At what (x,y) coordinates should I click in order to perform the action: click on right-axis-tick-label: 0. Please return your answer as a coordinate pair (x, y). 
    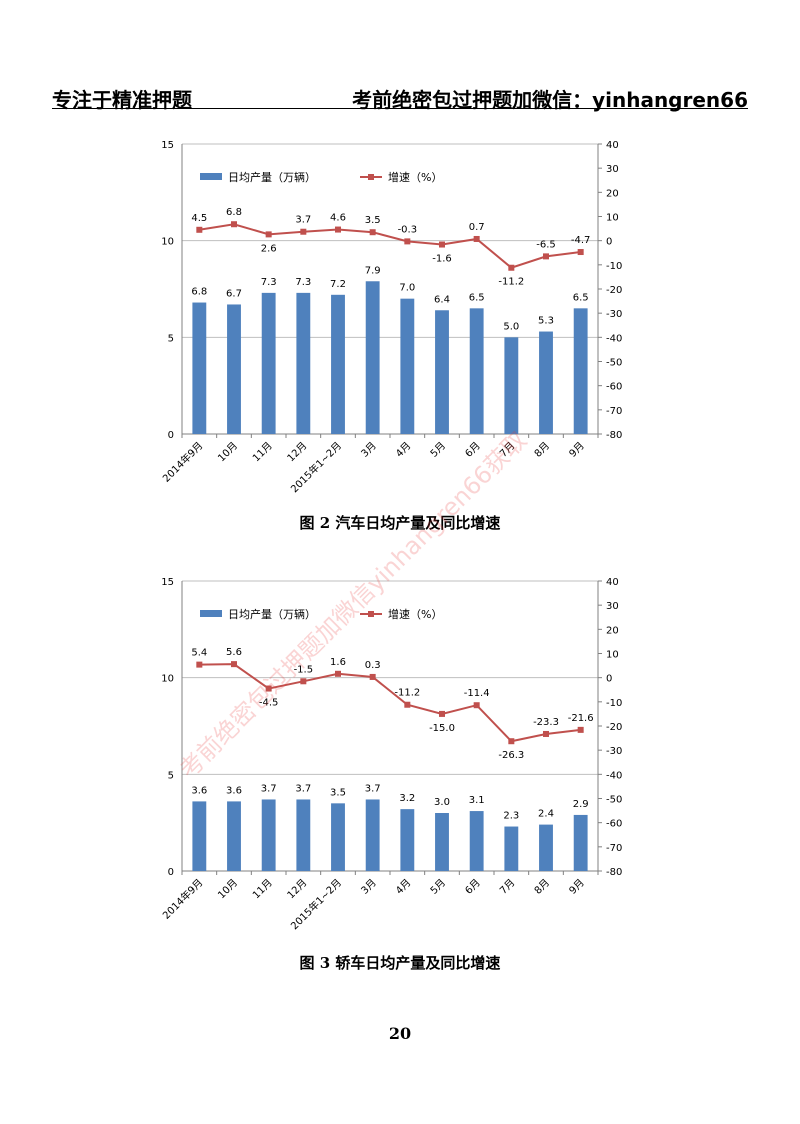
    Looking at the image, I should click on (609, 242).